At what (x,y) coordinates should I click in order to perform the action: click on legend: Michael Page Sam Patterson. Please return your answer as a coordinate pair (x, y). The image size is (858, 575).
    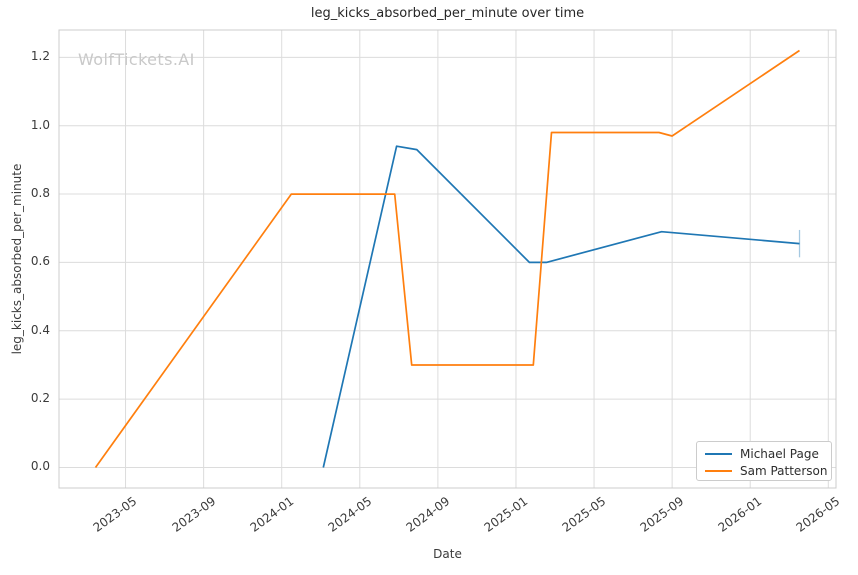
    Looking at the image, I should click on (764, 461).